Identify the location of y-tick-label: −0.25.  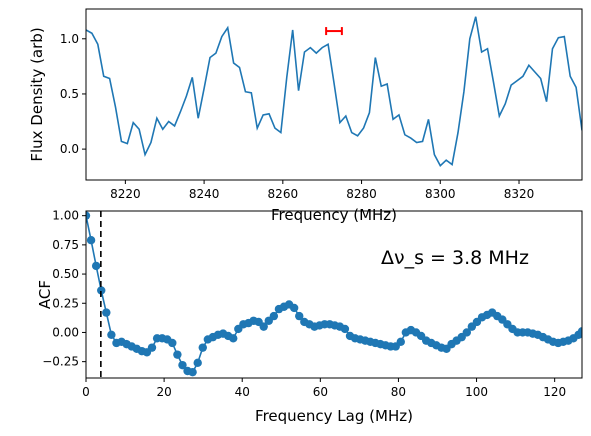
(60, 362).